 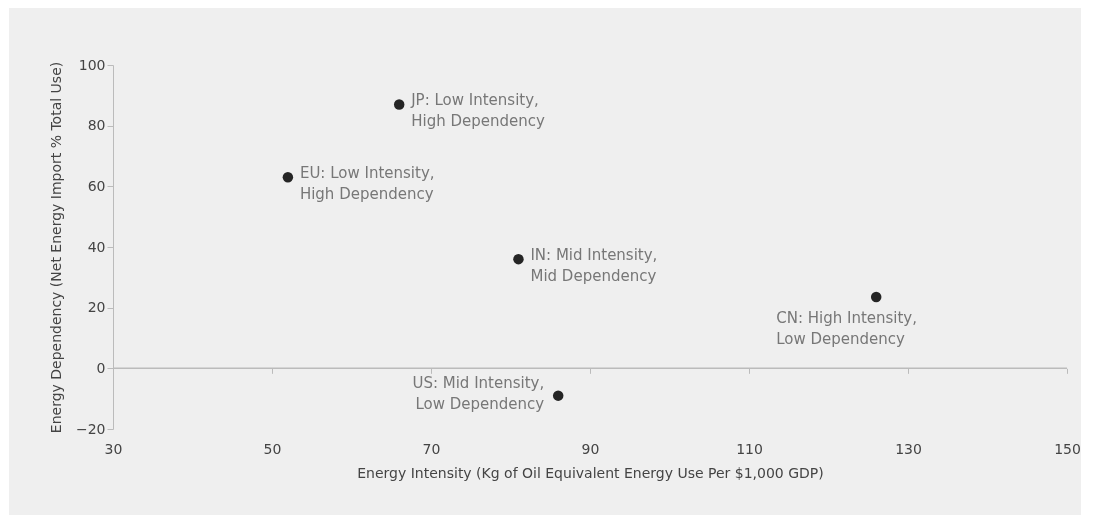 I want to click on x-tick-label: 90, so click(x=590, y=448).